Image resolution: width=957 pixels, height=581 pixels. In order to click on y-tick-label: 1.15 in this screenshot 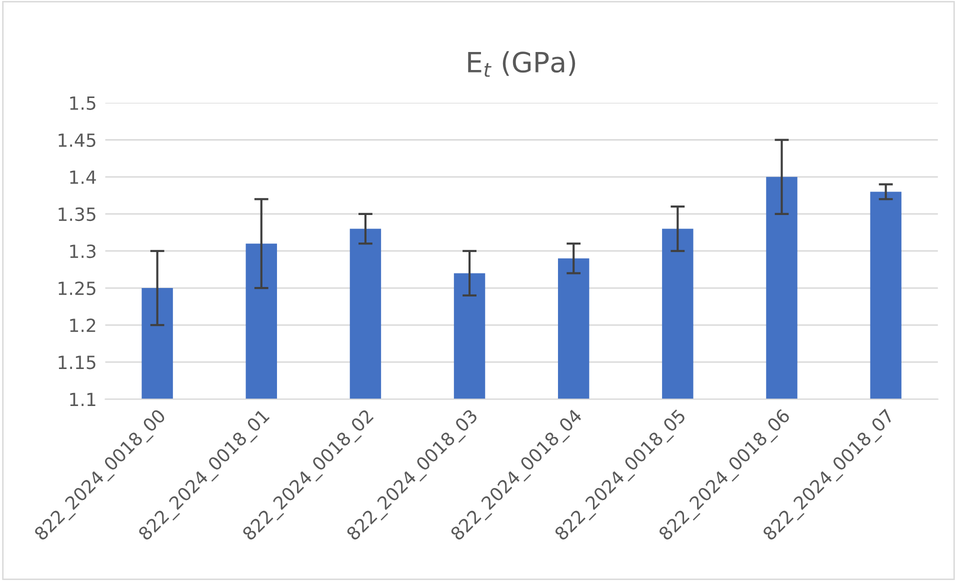, I will do `click(77, 363)`.